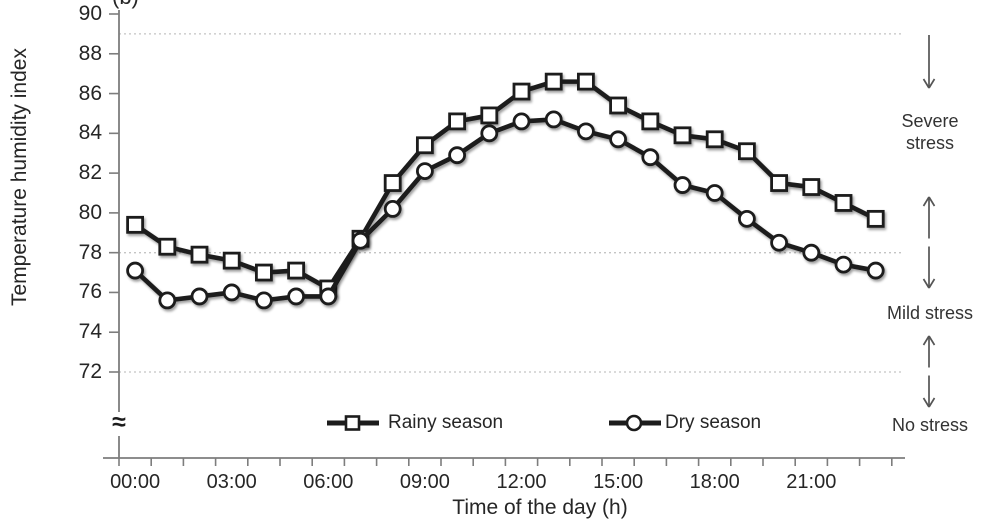 The height and width of the screenshot is (530, 1000). I want to click on x-tick-label: 21:00, so click(811, 482).